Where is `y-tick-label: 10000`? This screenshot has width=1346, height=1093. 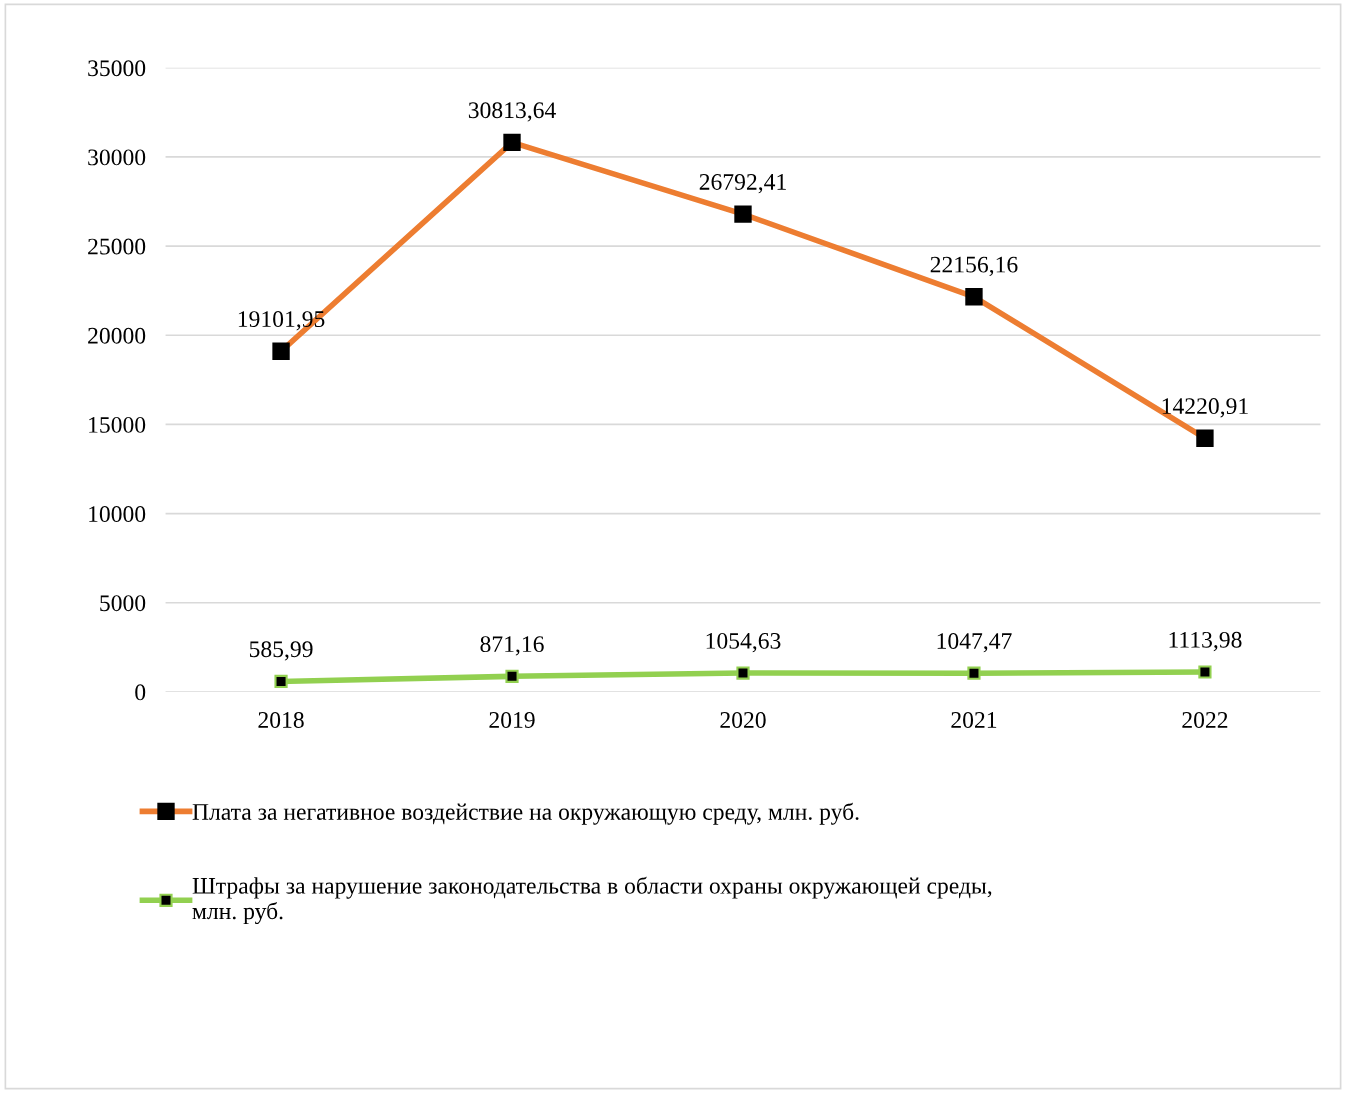 y-tick-label: 10000 is located at coordinates (117, 514).